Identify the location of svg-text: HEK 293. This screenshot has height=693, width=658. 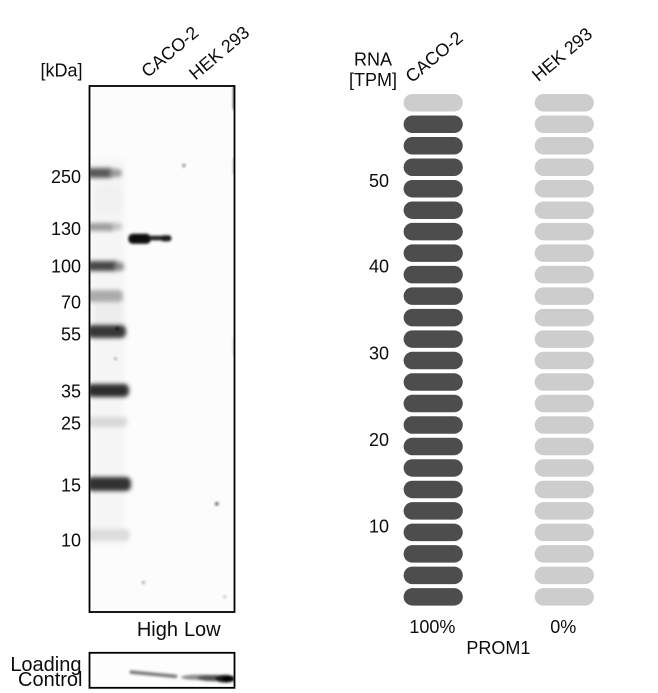
(562, 55).